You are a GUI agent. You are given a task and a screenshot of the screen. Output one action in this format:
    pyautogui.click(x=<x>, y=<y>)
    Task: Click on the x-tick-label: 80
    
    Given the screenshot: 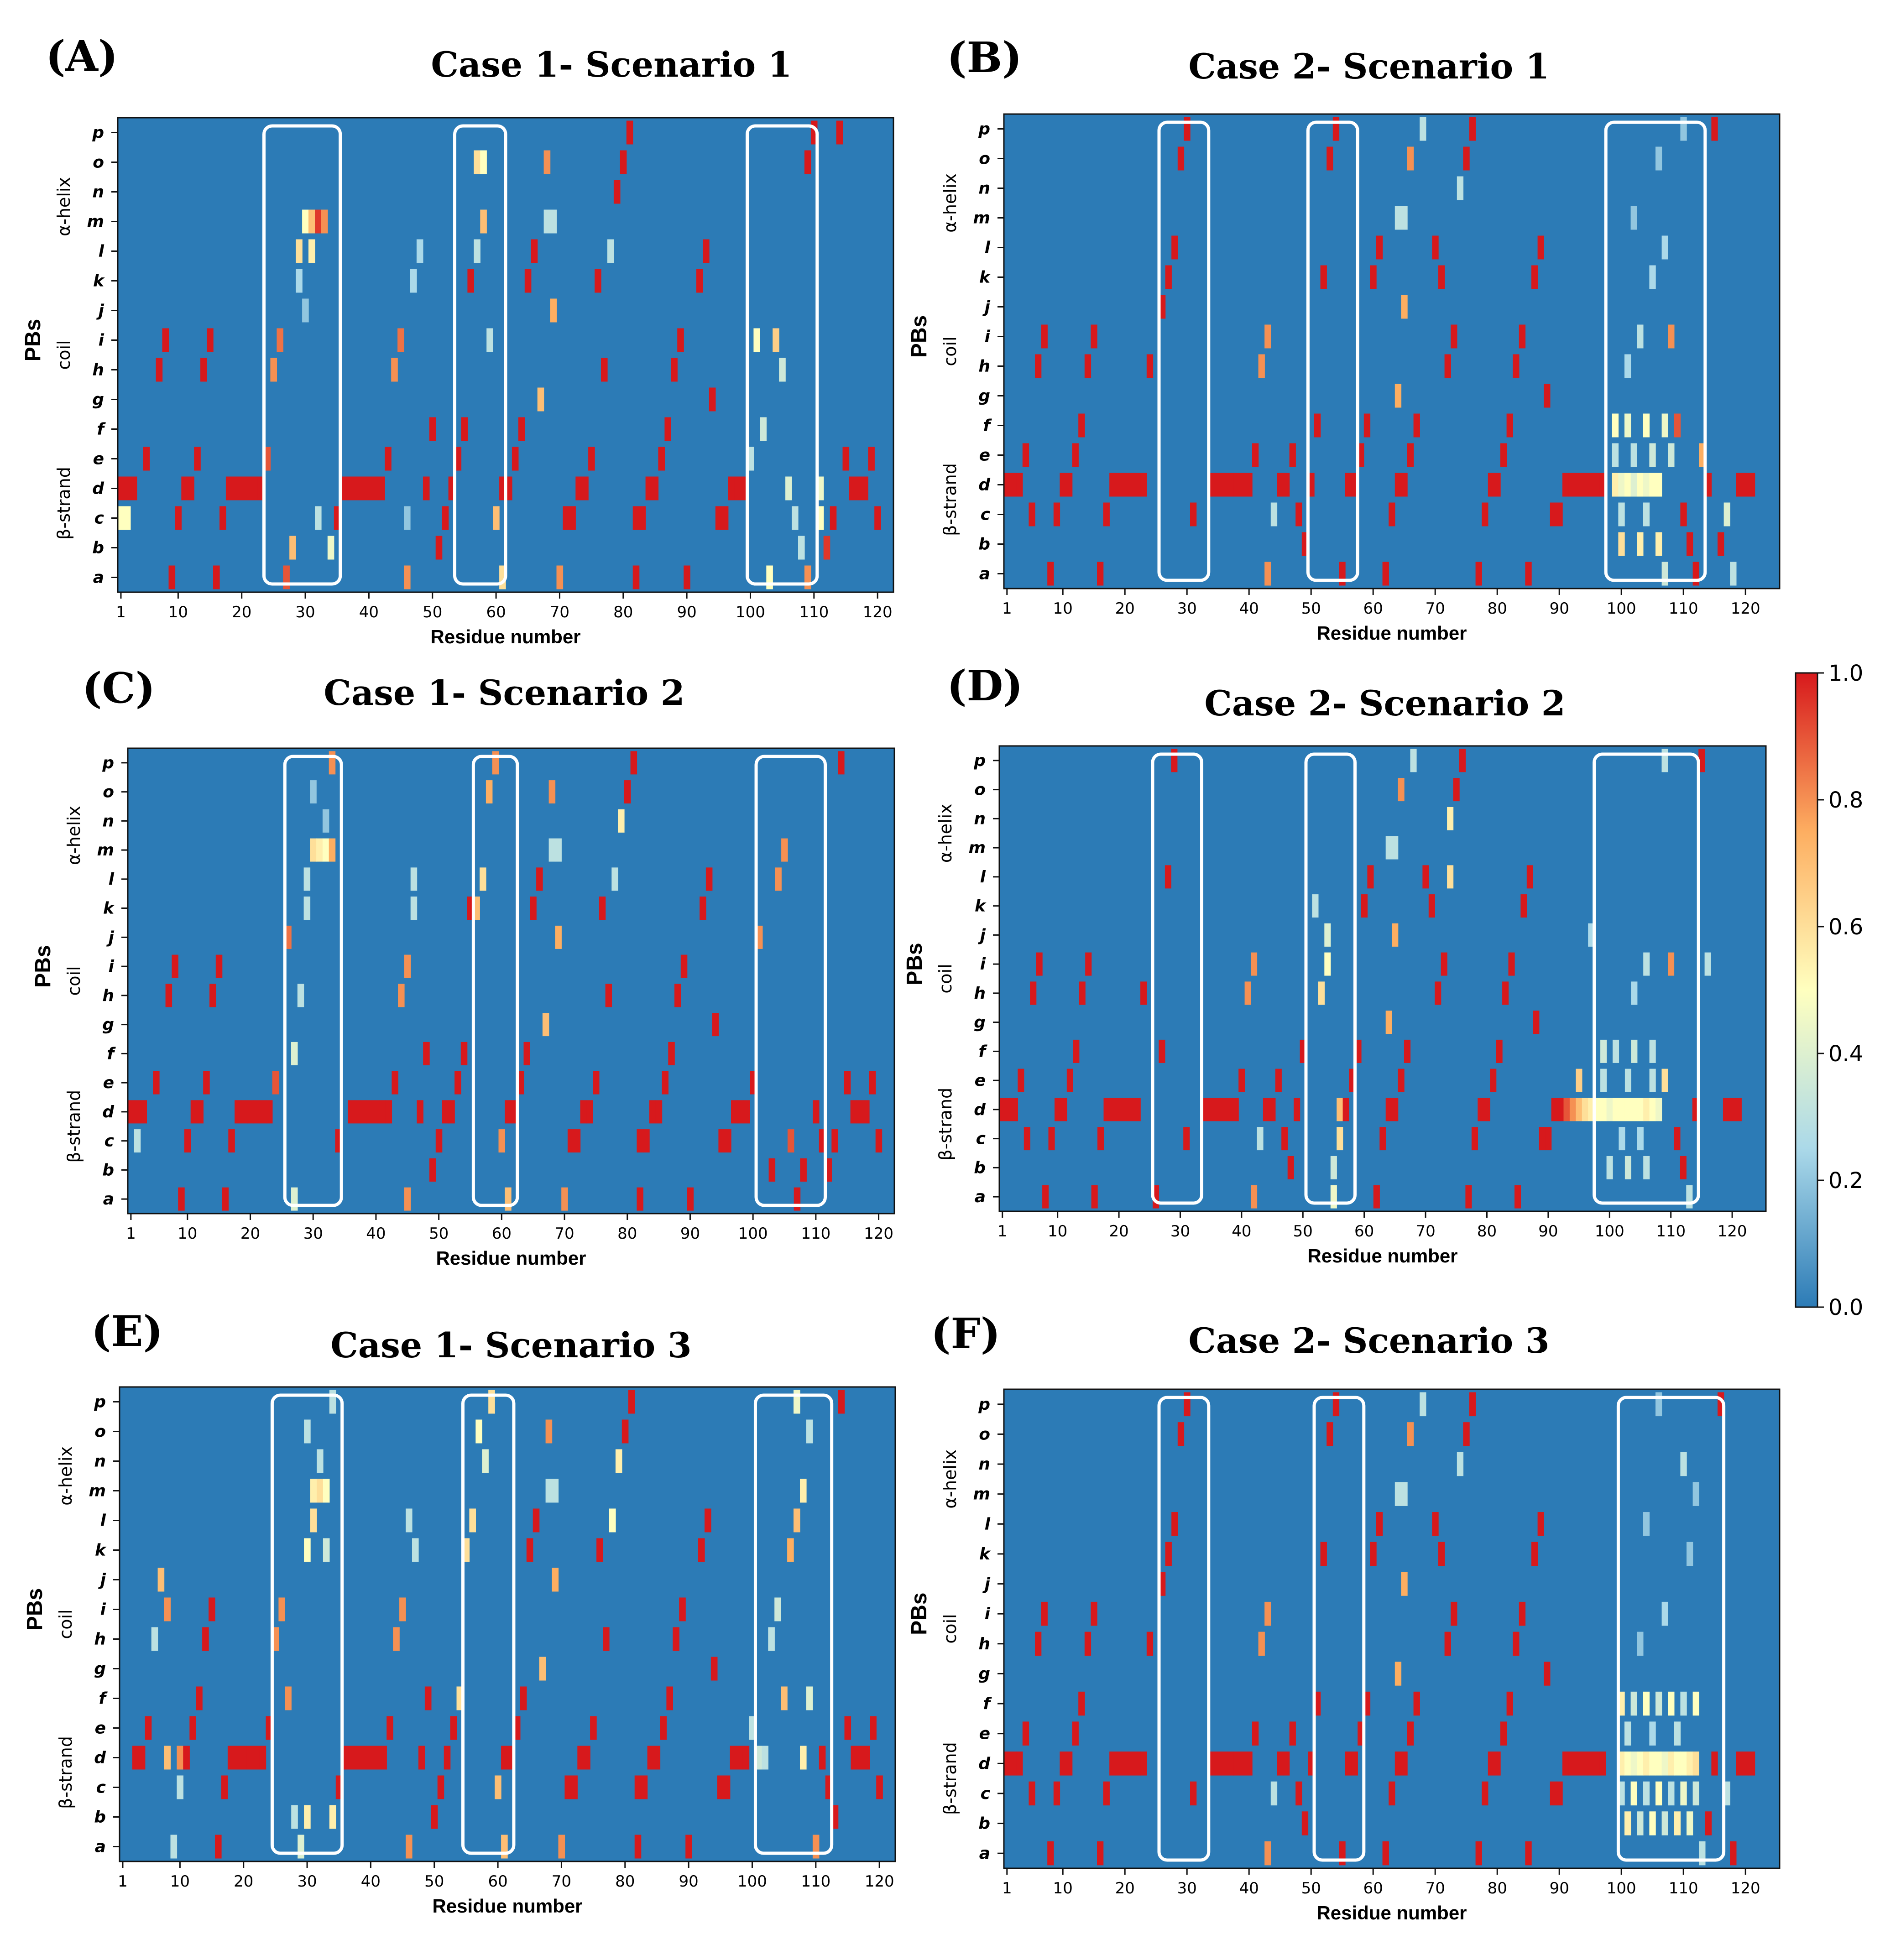 What is the action you would take?
    pyautogui.click(x=1487, y=1232)
    